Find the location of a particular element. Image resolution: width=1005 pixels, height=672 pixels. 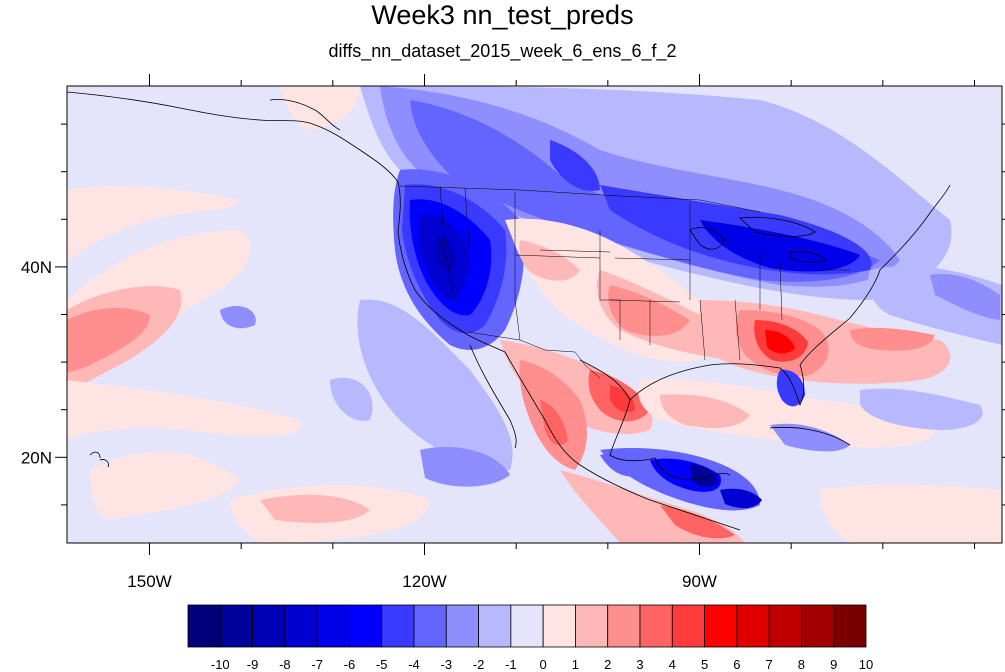

pacific-warm-peak is located at coordinates (108, 340).